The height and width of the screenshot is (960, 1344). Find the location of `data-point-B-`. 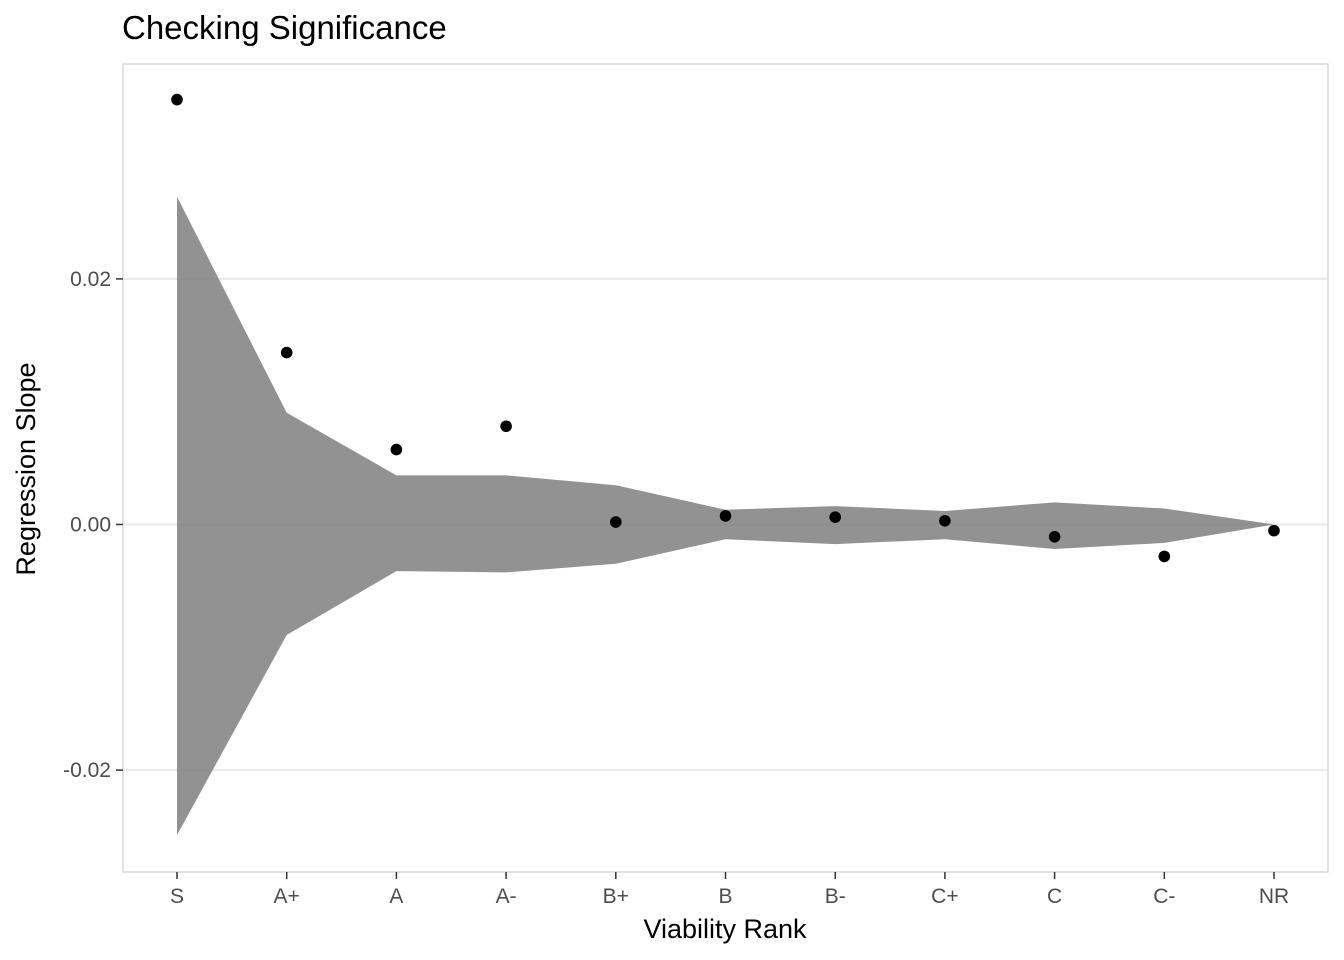

data-point-B- is located at coordinates (835, 517).